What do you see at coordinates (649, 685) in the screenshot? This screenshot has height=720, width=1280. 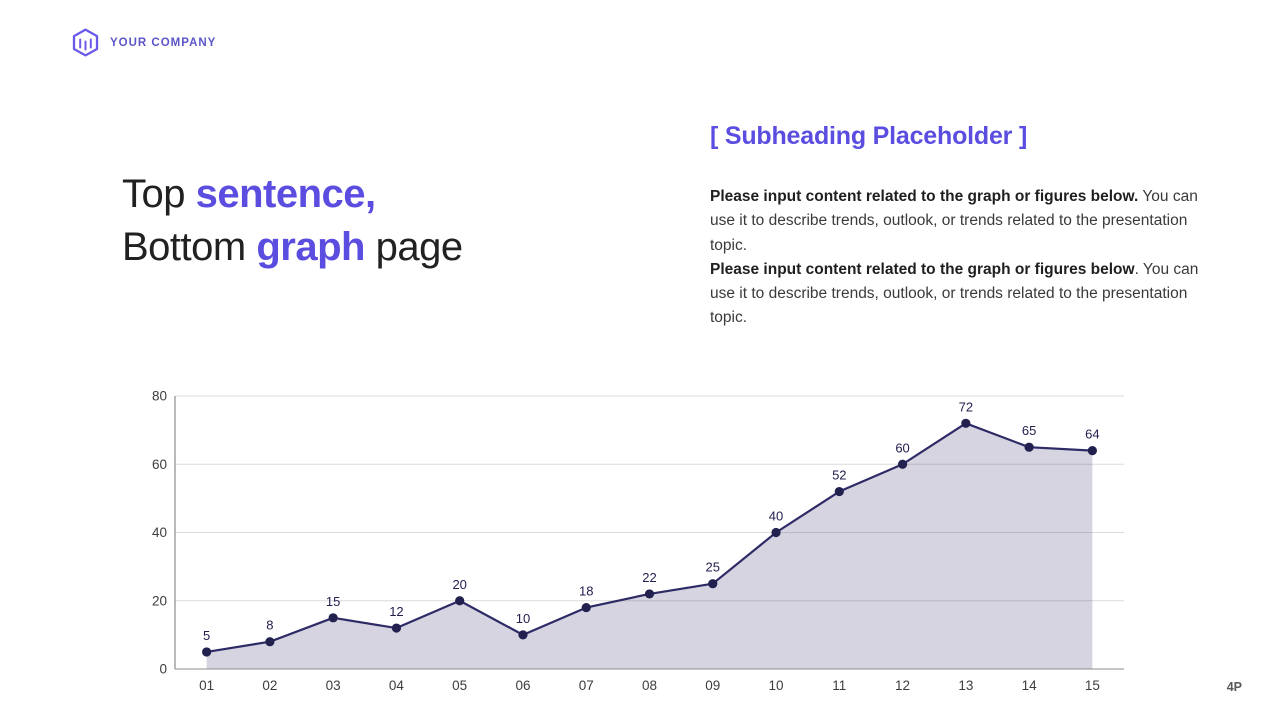 I see `x-axis-tick-label: 08` at bounding box center [649, 685].